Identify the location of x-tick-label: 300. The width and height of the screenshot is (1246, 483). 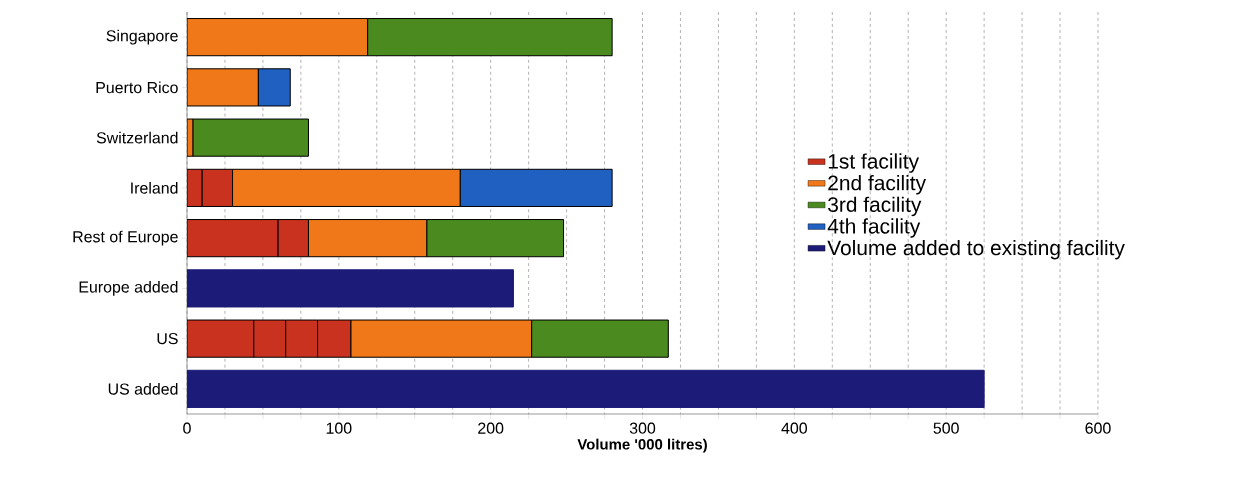
(642, 428).